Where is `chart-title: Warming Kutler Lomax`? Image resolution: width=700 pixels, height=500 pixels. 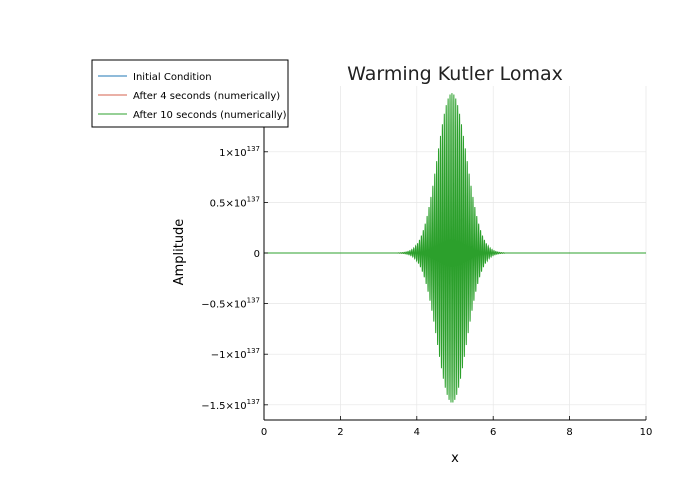
chart-title: Warming Kutler Lomax is located at coordinates (455, 74).